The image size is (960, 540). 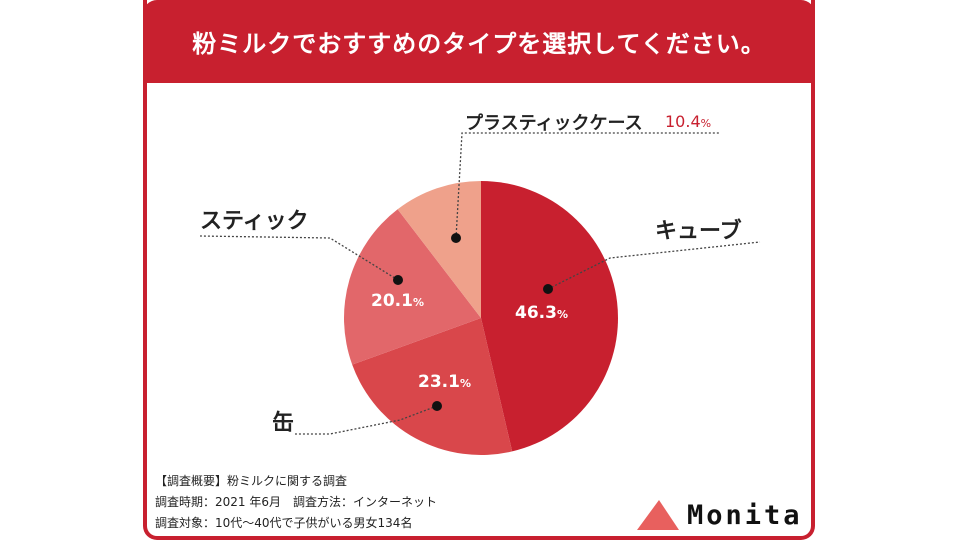 I want to click on leader-stick-dot, so click(x=398, y=280).